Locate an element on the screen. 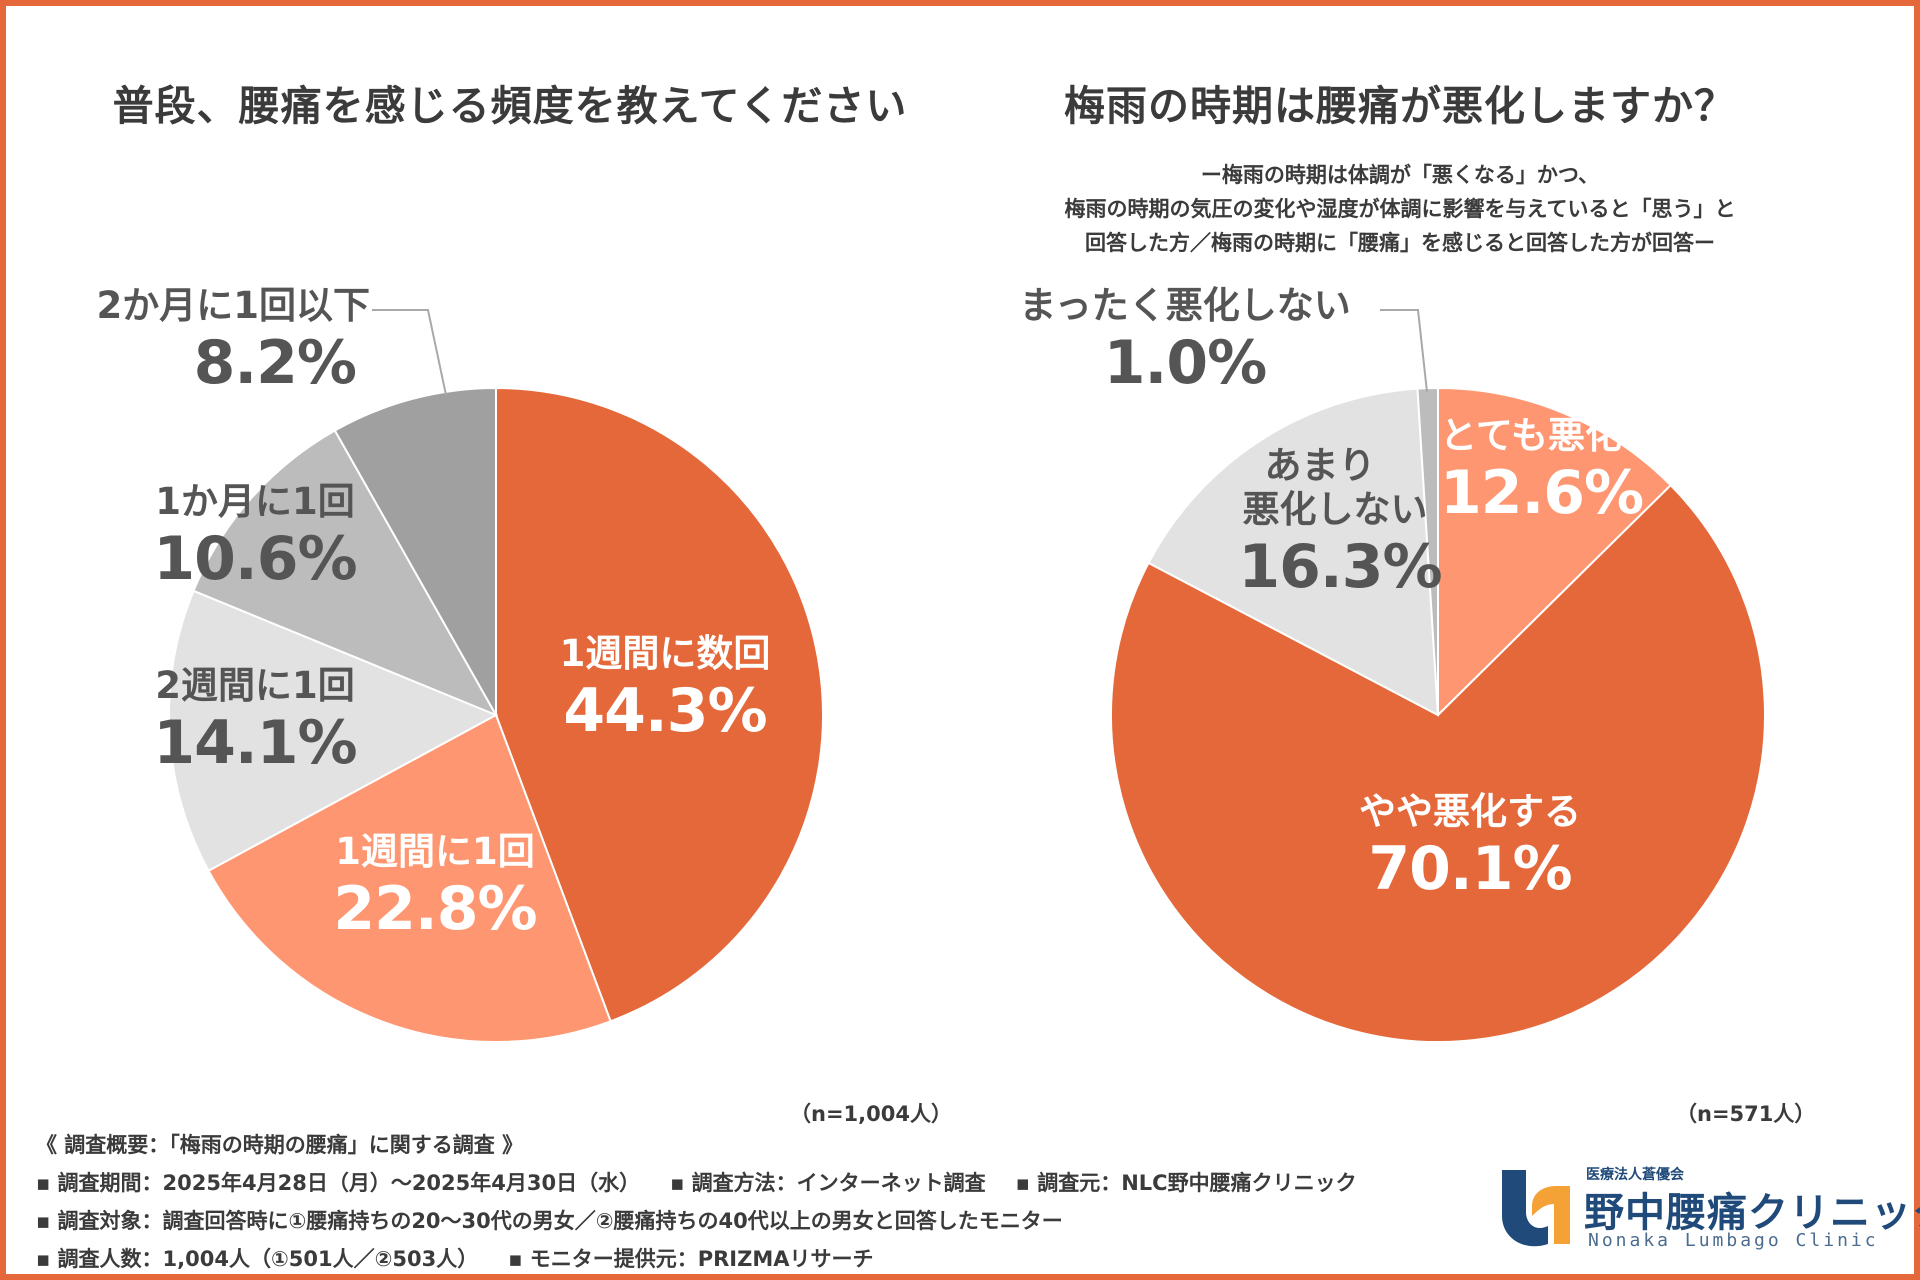 This screenshot has height=1280, width=1920. slice-label-name: 2か月に1回以下 is located at coordinates (233, 305).